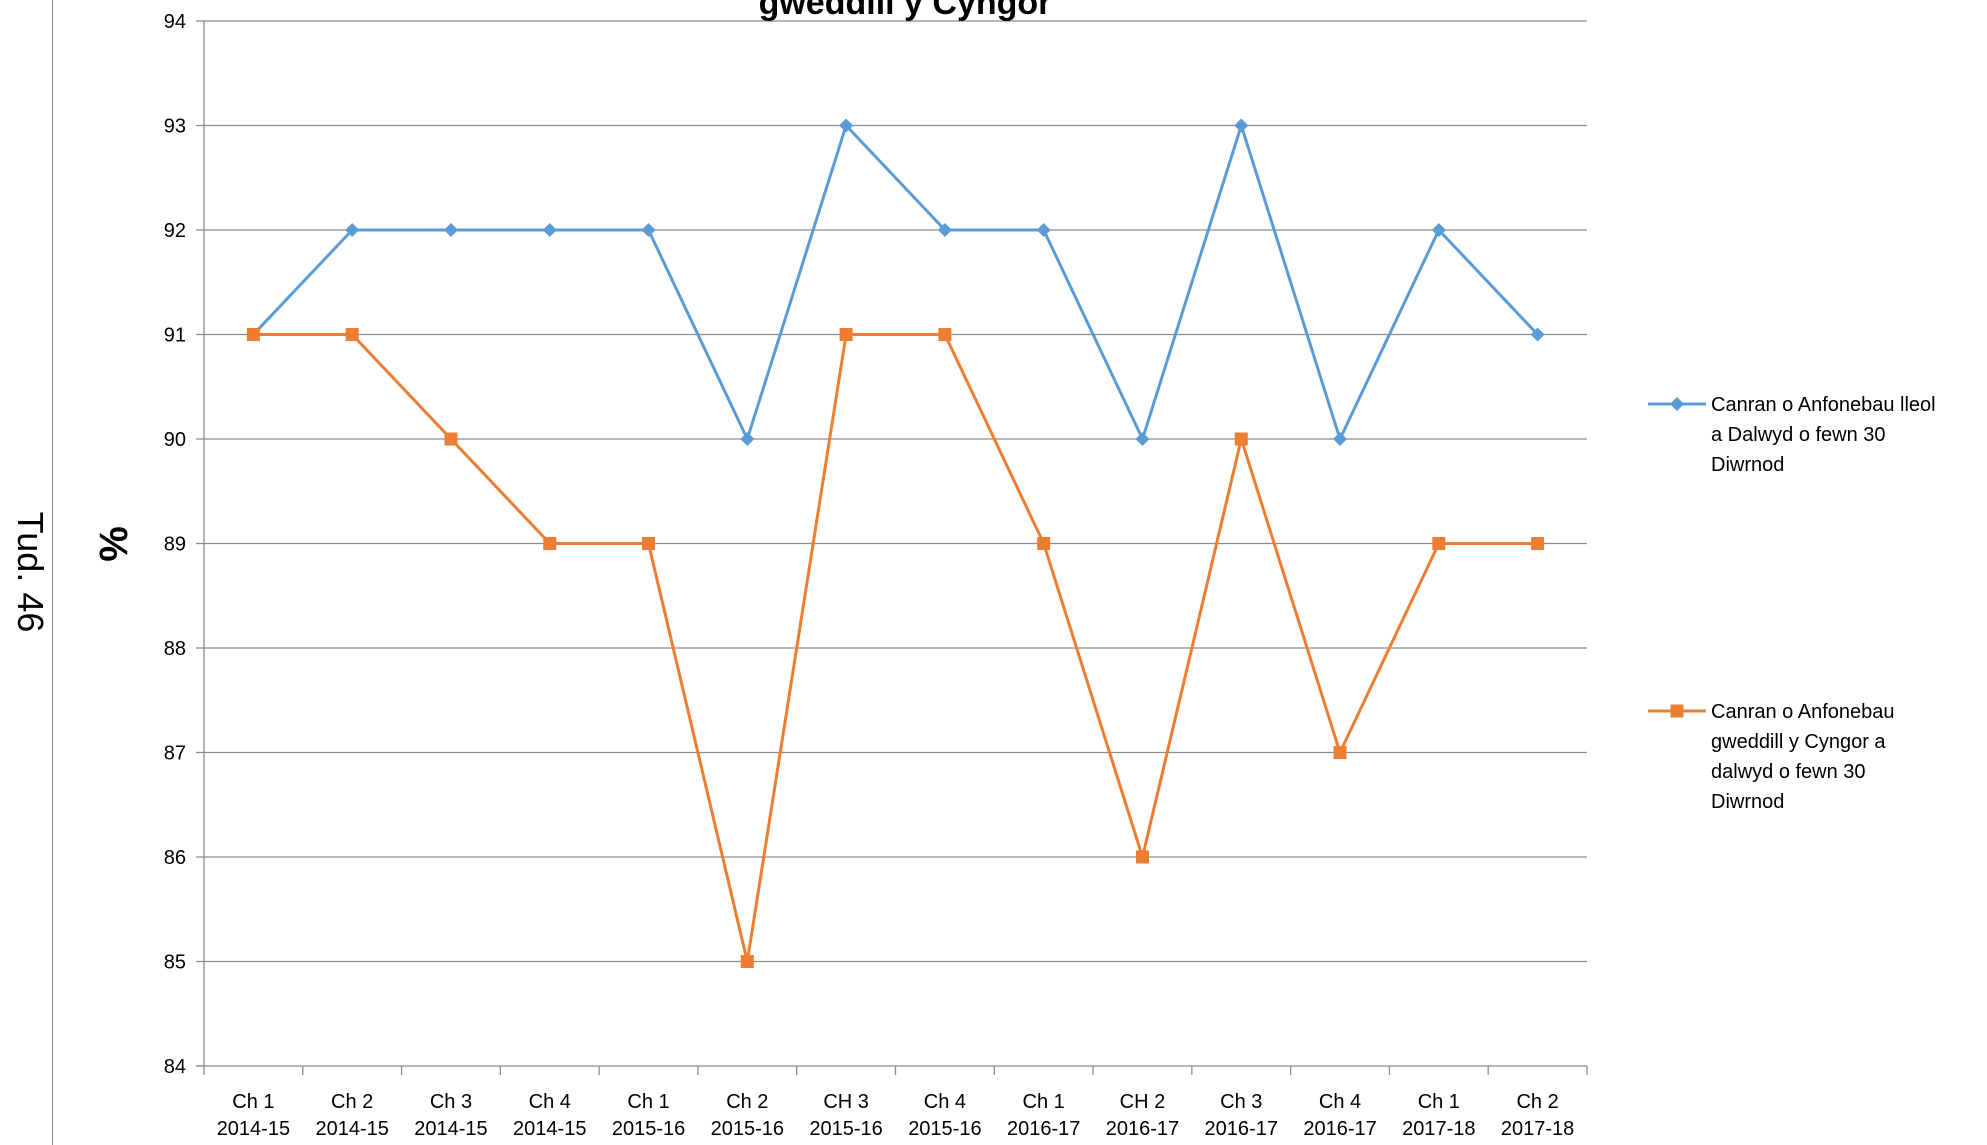 Image resolution: width=1987 pixels, height=1145 pixels. I want to click on page-margin-rule, so click(52, 572).